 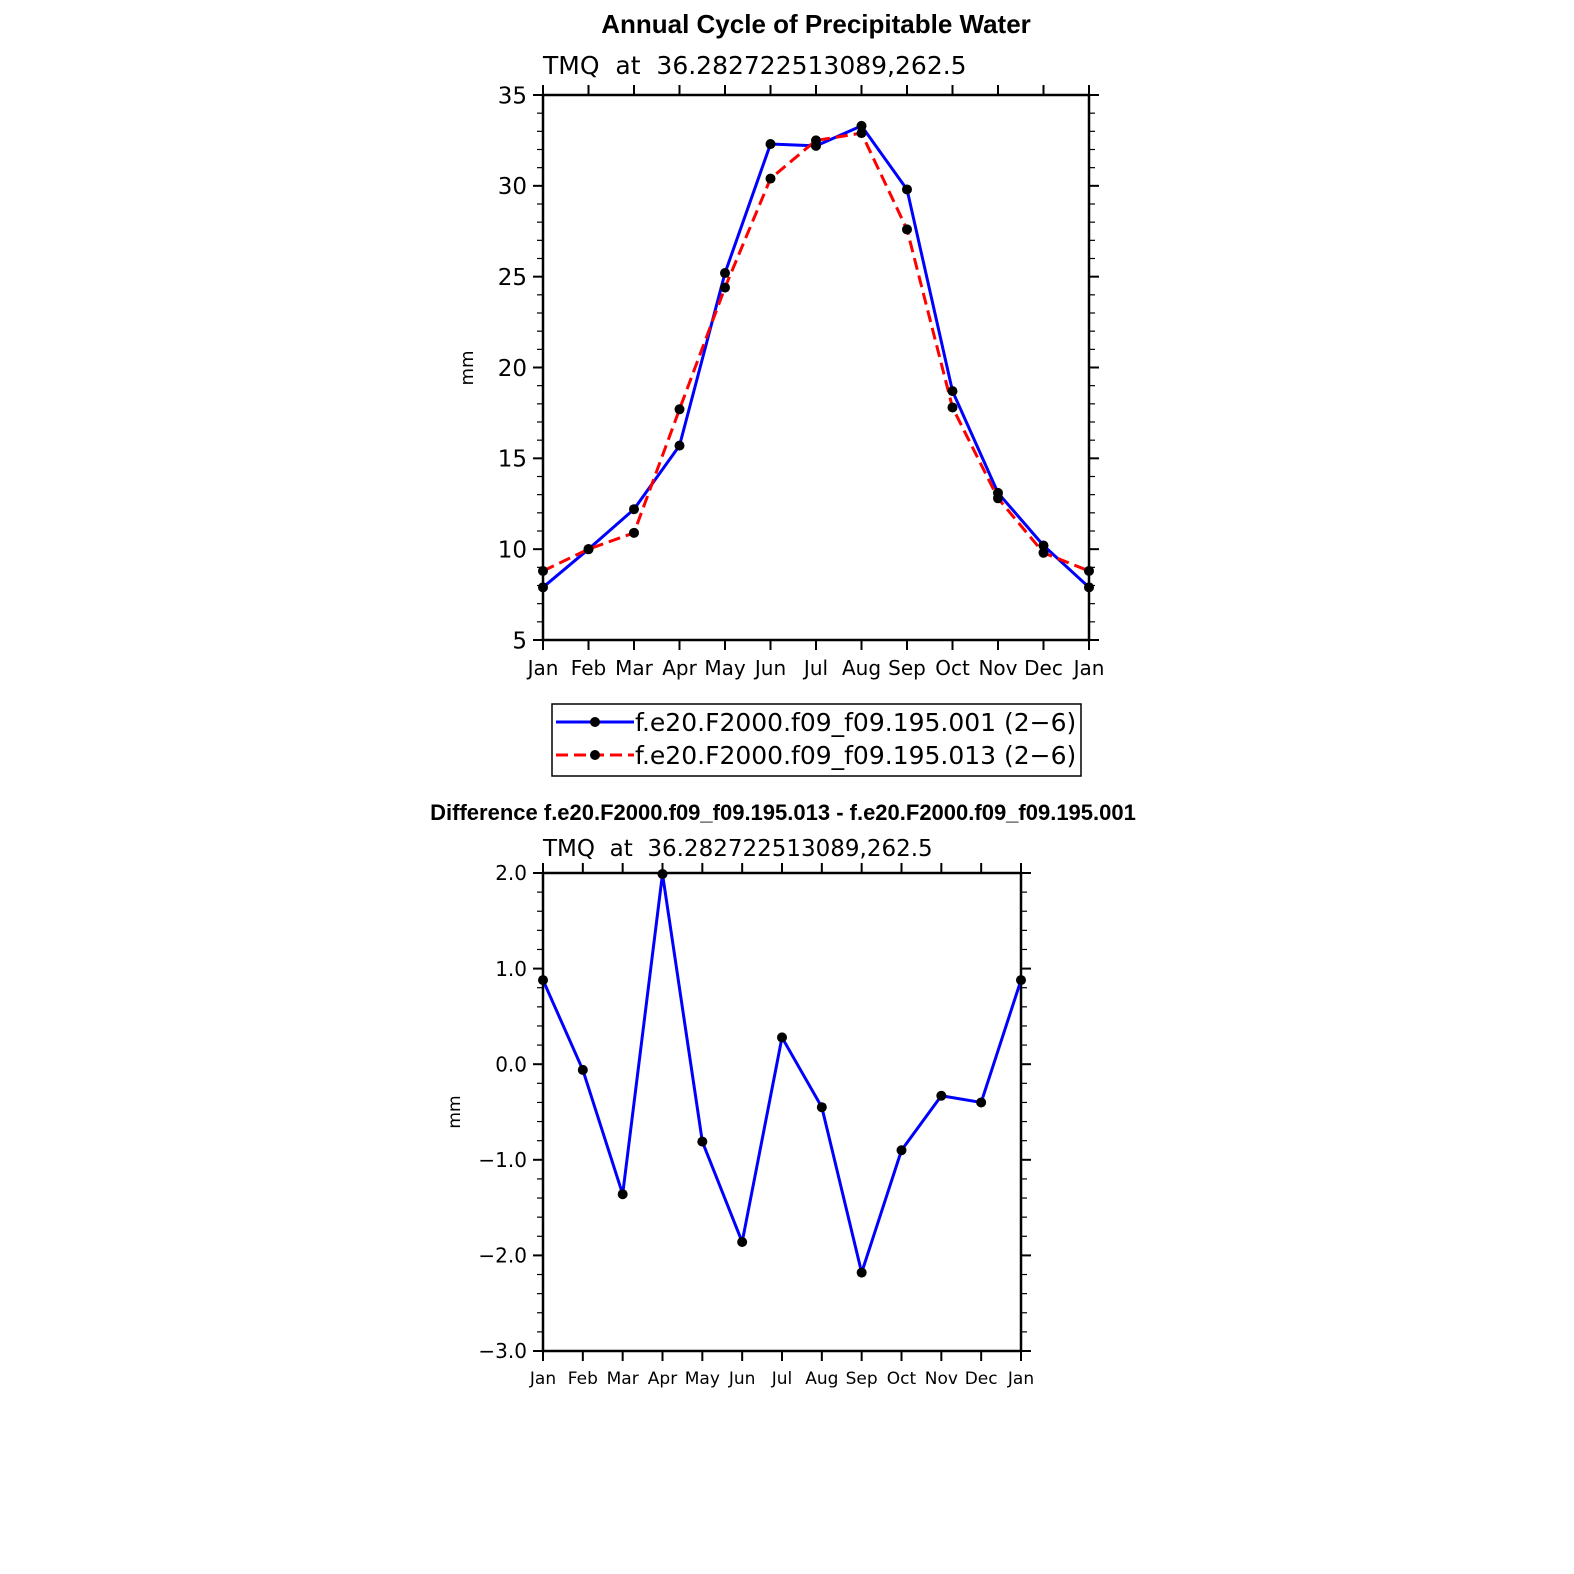 I want to click on y-tick-label: −3.0, so click(x=502, y=1351).